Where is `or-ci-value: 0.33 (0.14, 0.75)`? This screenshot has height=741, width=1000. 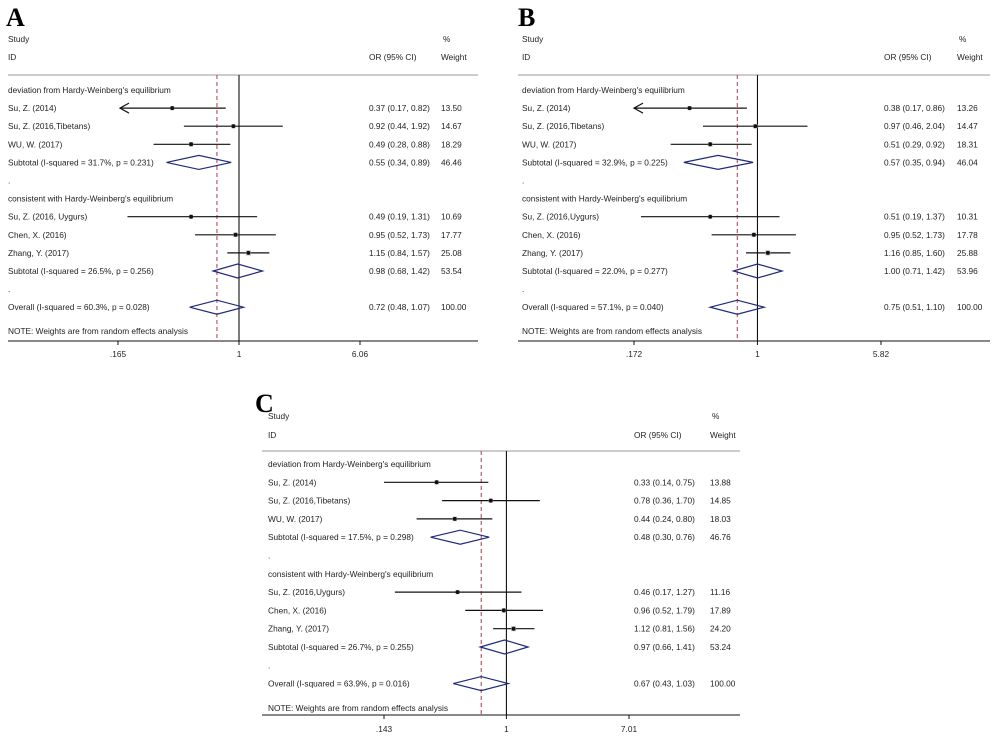 or-ci-value: 0.33 (0.14, 0.75) is located at coordinates (664, 482).